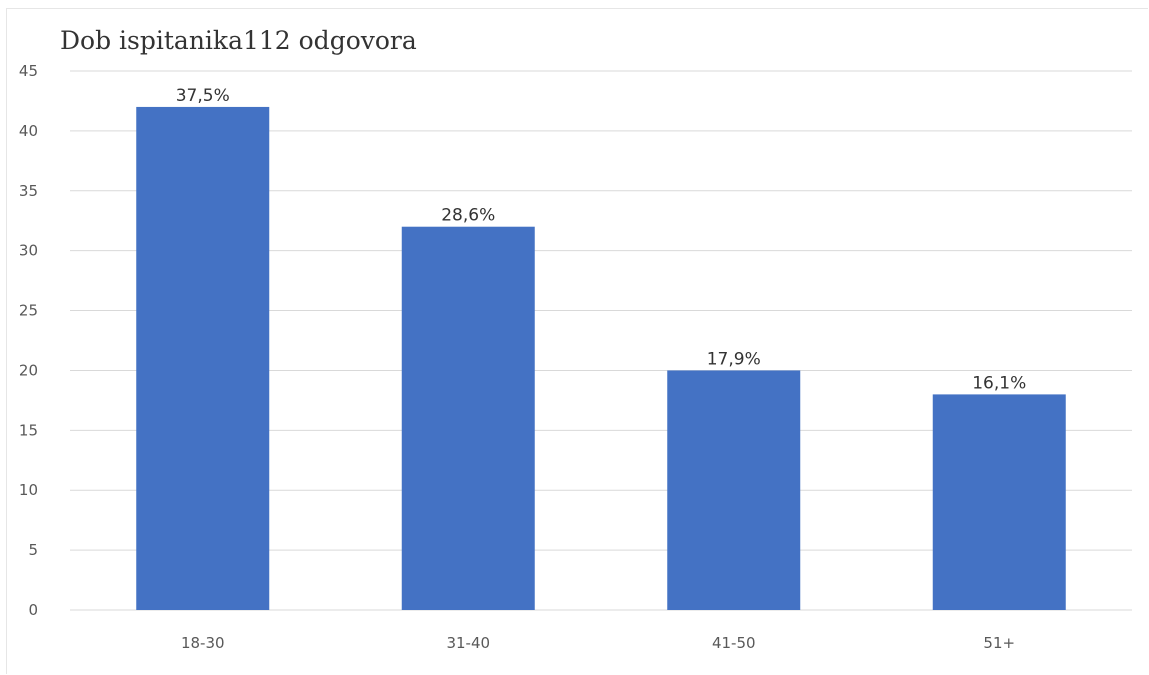  I want to click on data-label: 37,5%, so click(203, 96).